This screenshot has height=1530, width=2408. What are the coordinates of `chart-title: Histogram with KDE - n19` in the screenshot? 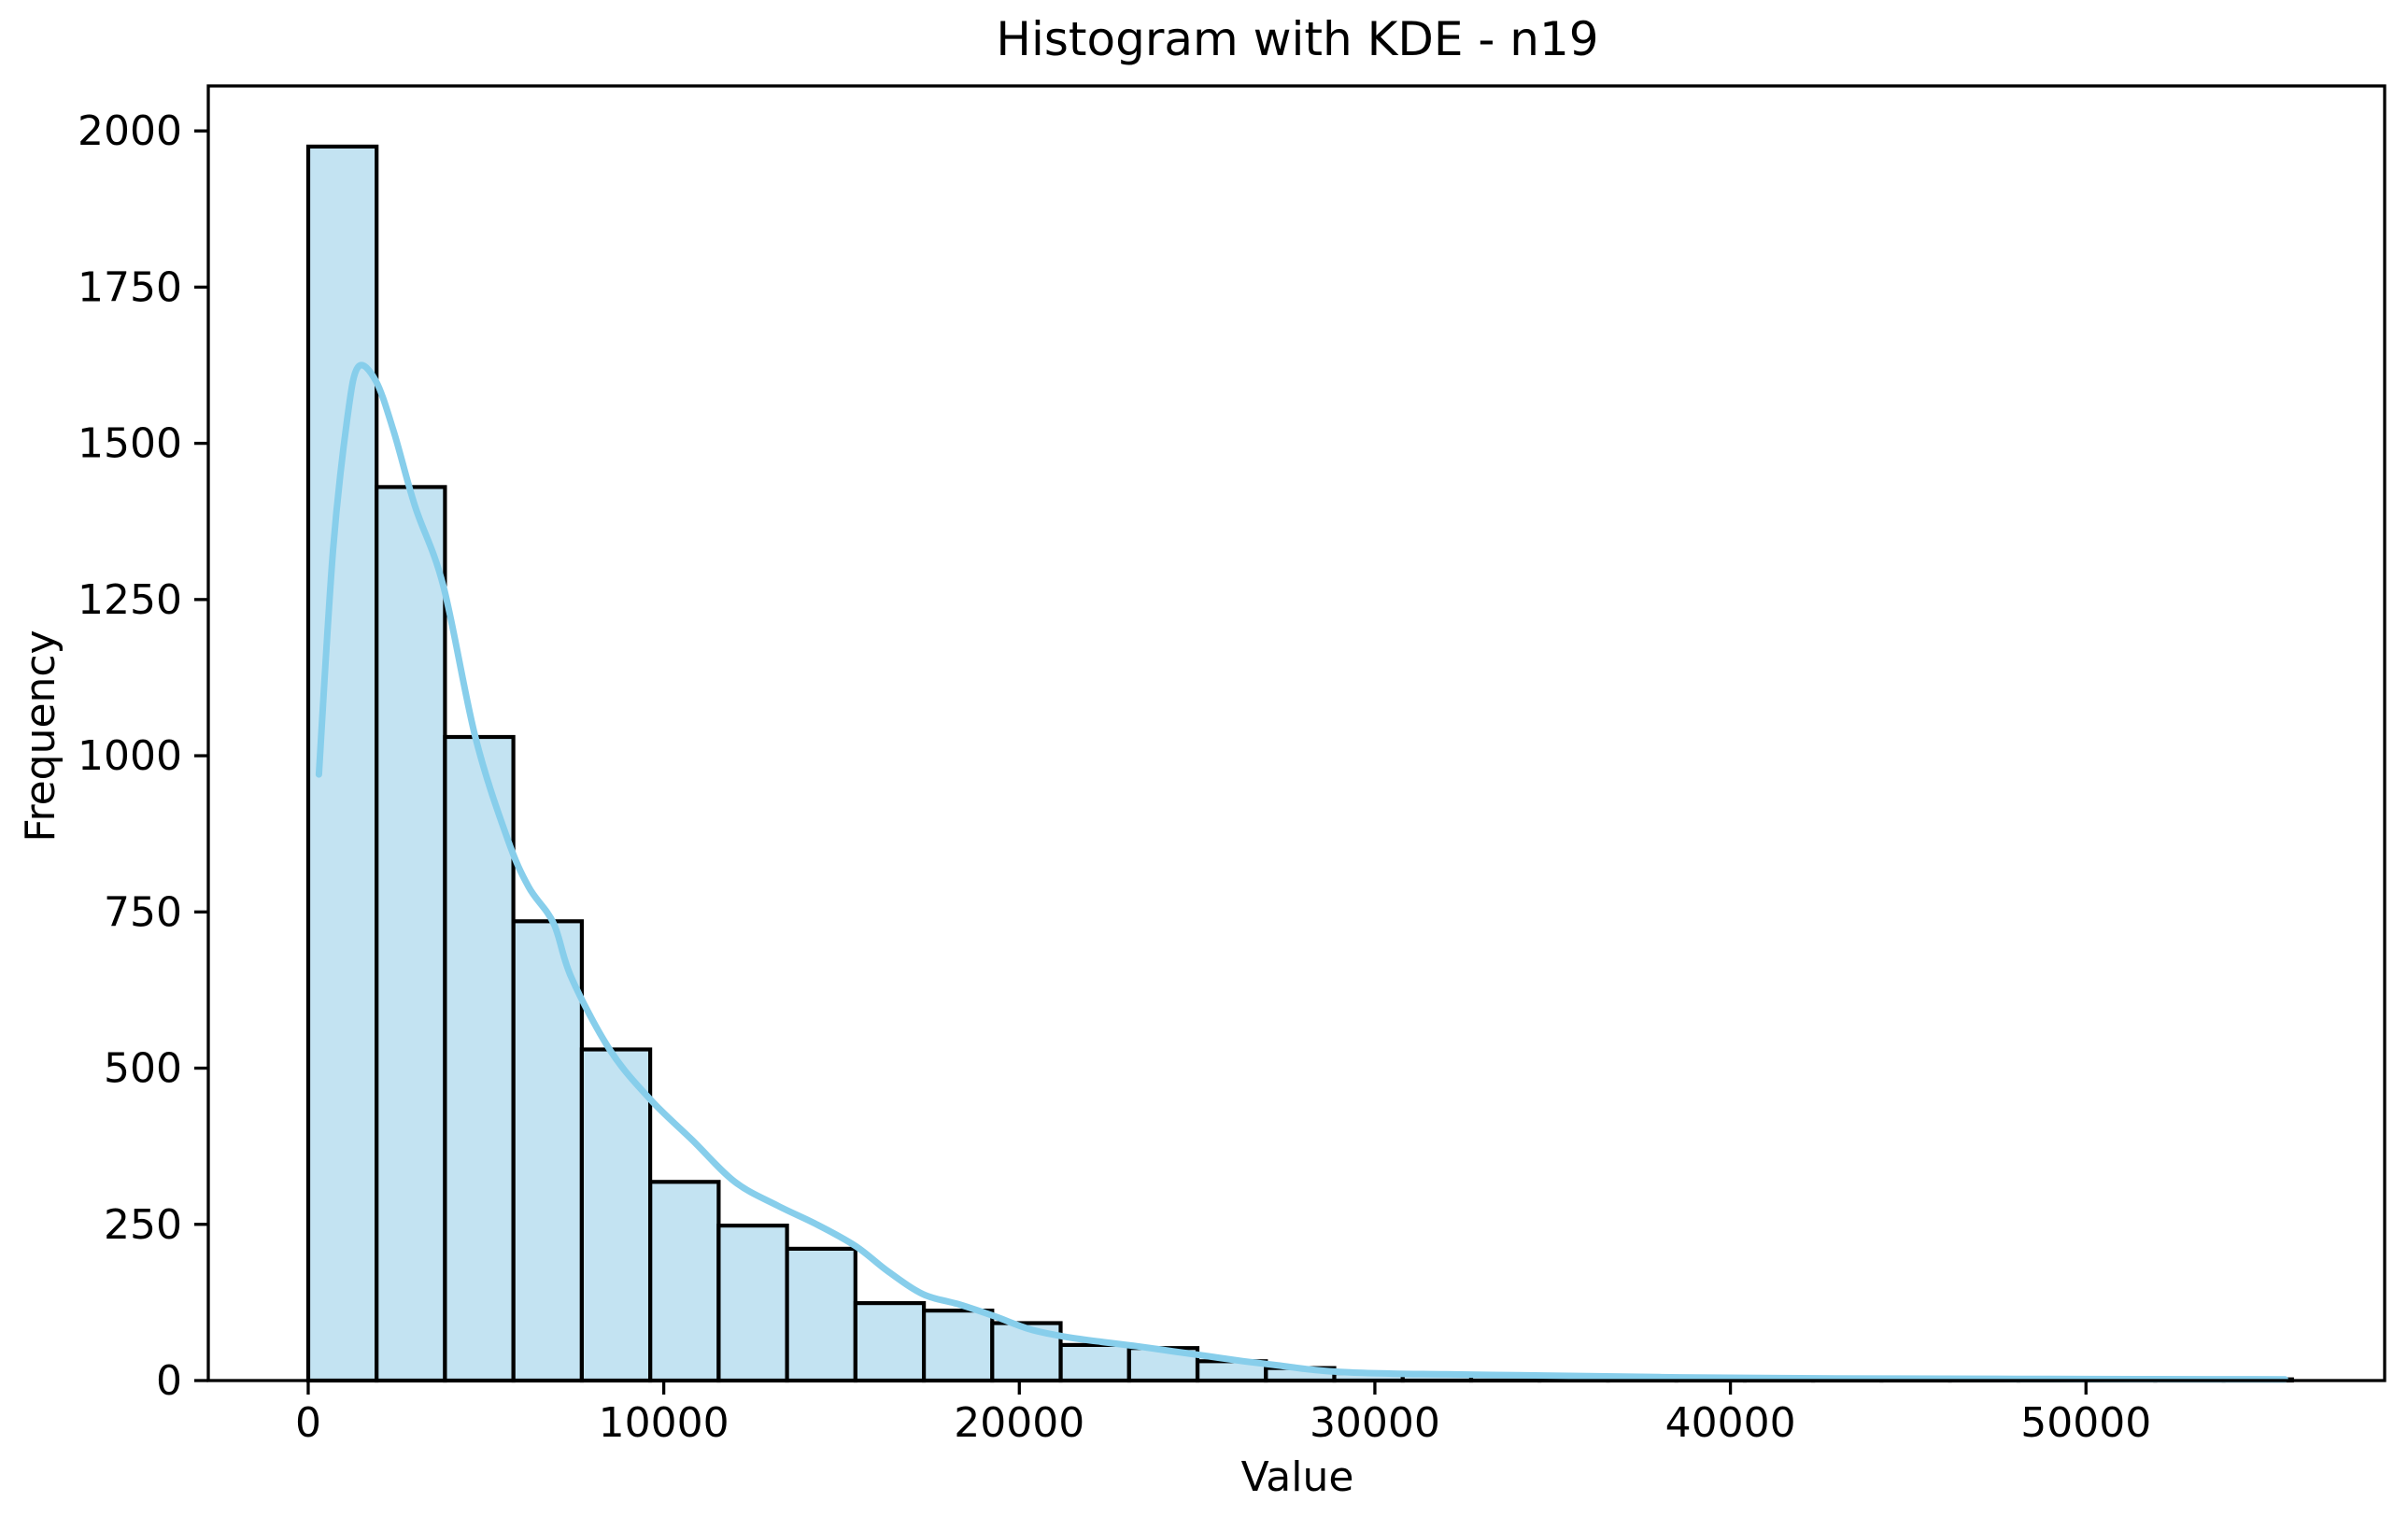 It's located at (1297, 39).